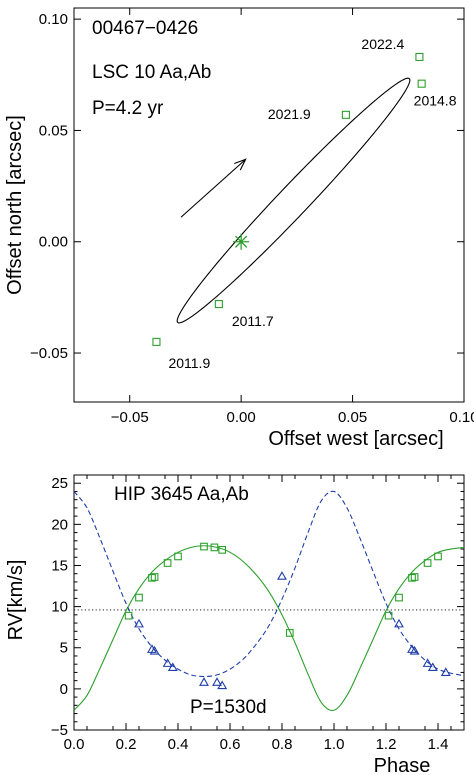  What do you see at coordinates (355, 439) in the screenshot?
I see `orbit-x-axis-title: Offset west [arcsec]` at bounding box center [355, 439].